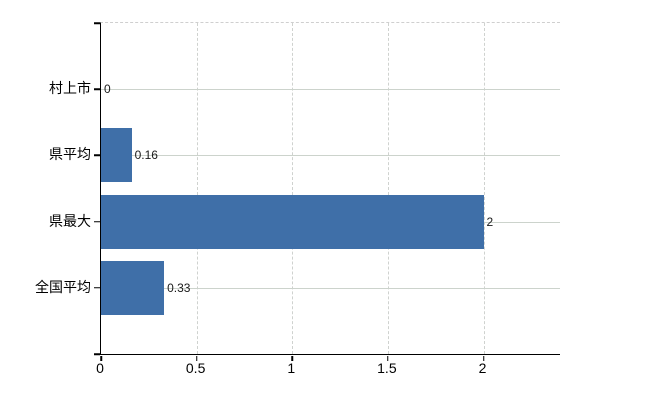 This screenshot has height=400, width=650. What do you see at coordinates (146, 155) in the screenshot?
I see `bar-value-label: 0.16` at bounding box center [146, 155].